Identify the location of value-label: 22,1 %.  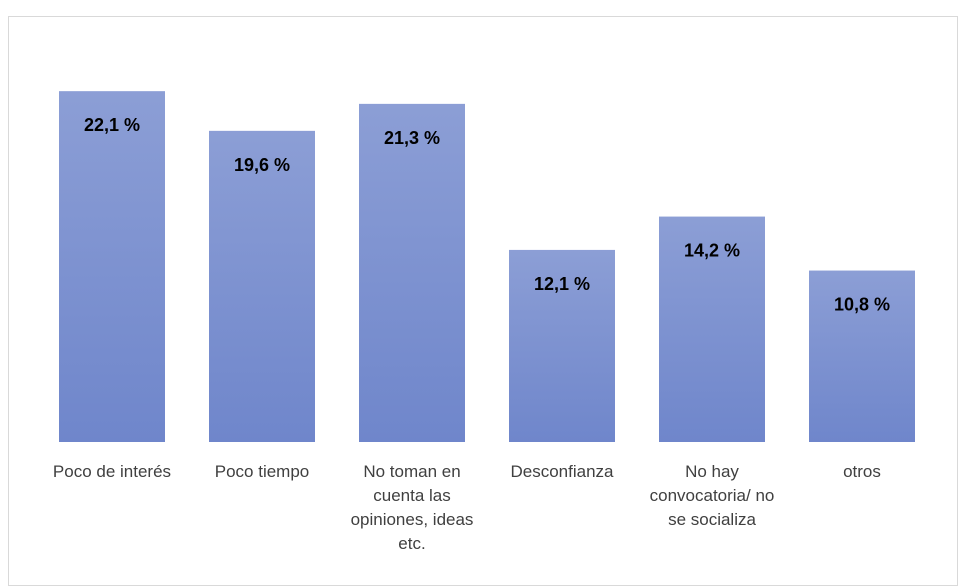
(112, 125).